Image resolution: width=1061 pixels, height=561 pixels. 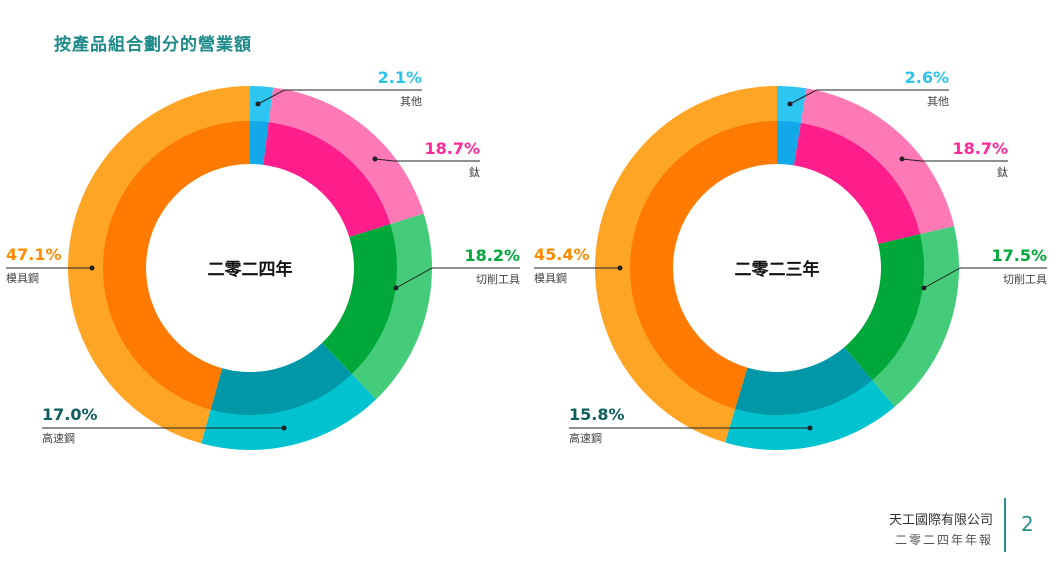 What do you see at coordinates (400, 77) in the screenshot?
I see `percent-label-other: 2.1%` at bounding box center [400, 77].